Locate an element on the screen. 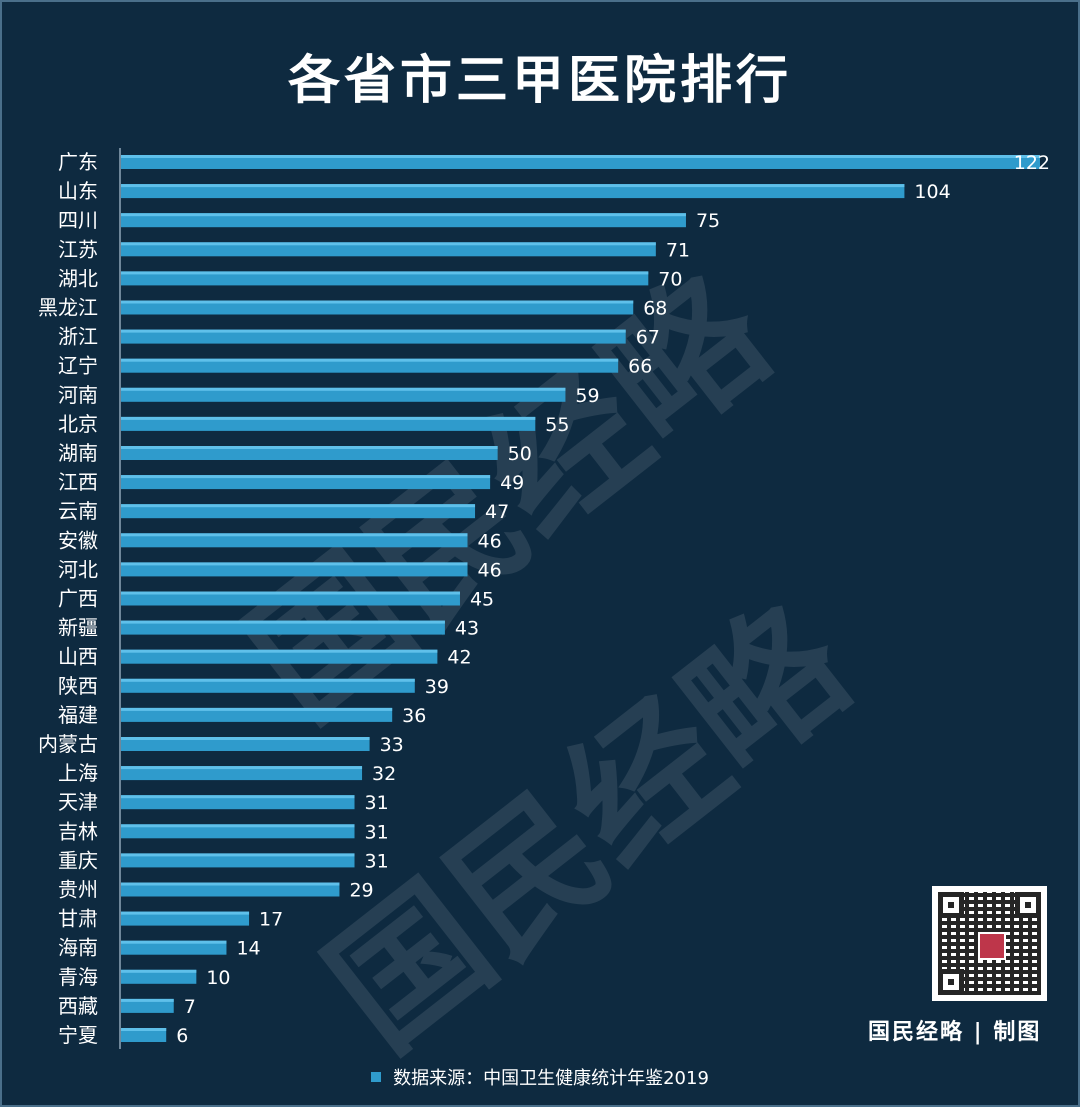 The width and height of the screenshot is (1080, 1107). category-label: 四川 is located at coordinates (78, 220).